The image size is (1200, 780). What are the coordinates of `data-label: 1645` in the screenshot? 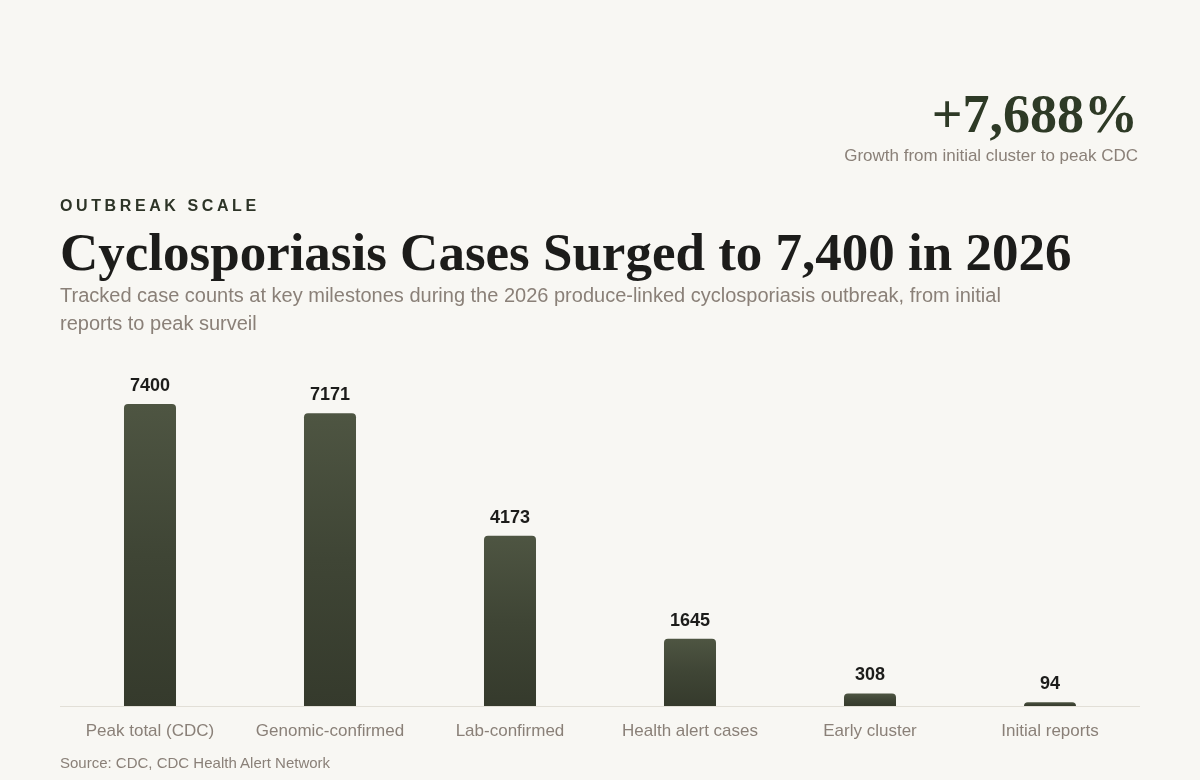 It's located at (690, 619).